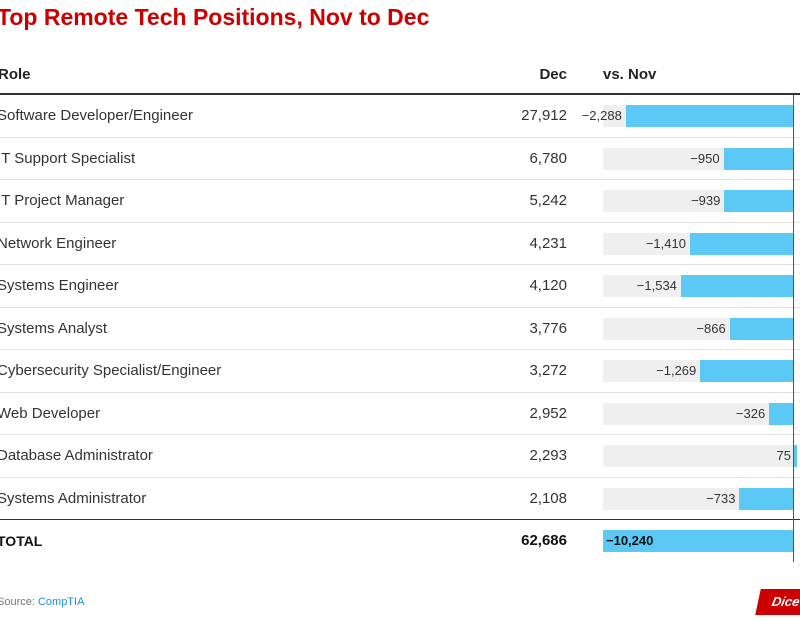  I want to click on table-row: IT Project Manager 5,242 −939, so click(400, 201).